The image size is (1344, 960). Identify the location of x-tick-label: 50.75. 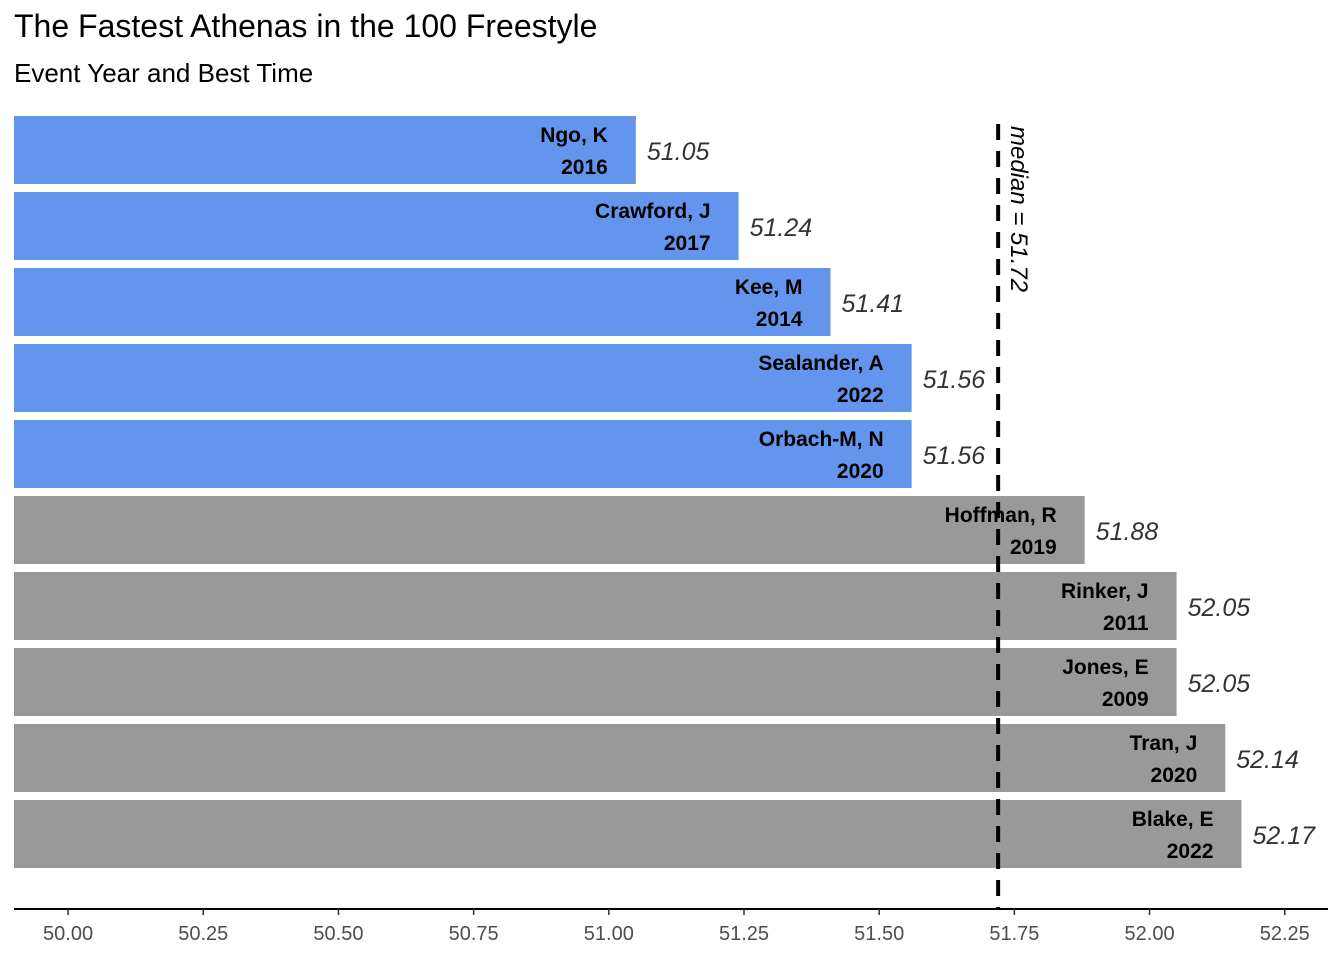
(474, 934).